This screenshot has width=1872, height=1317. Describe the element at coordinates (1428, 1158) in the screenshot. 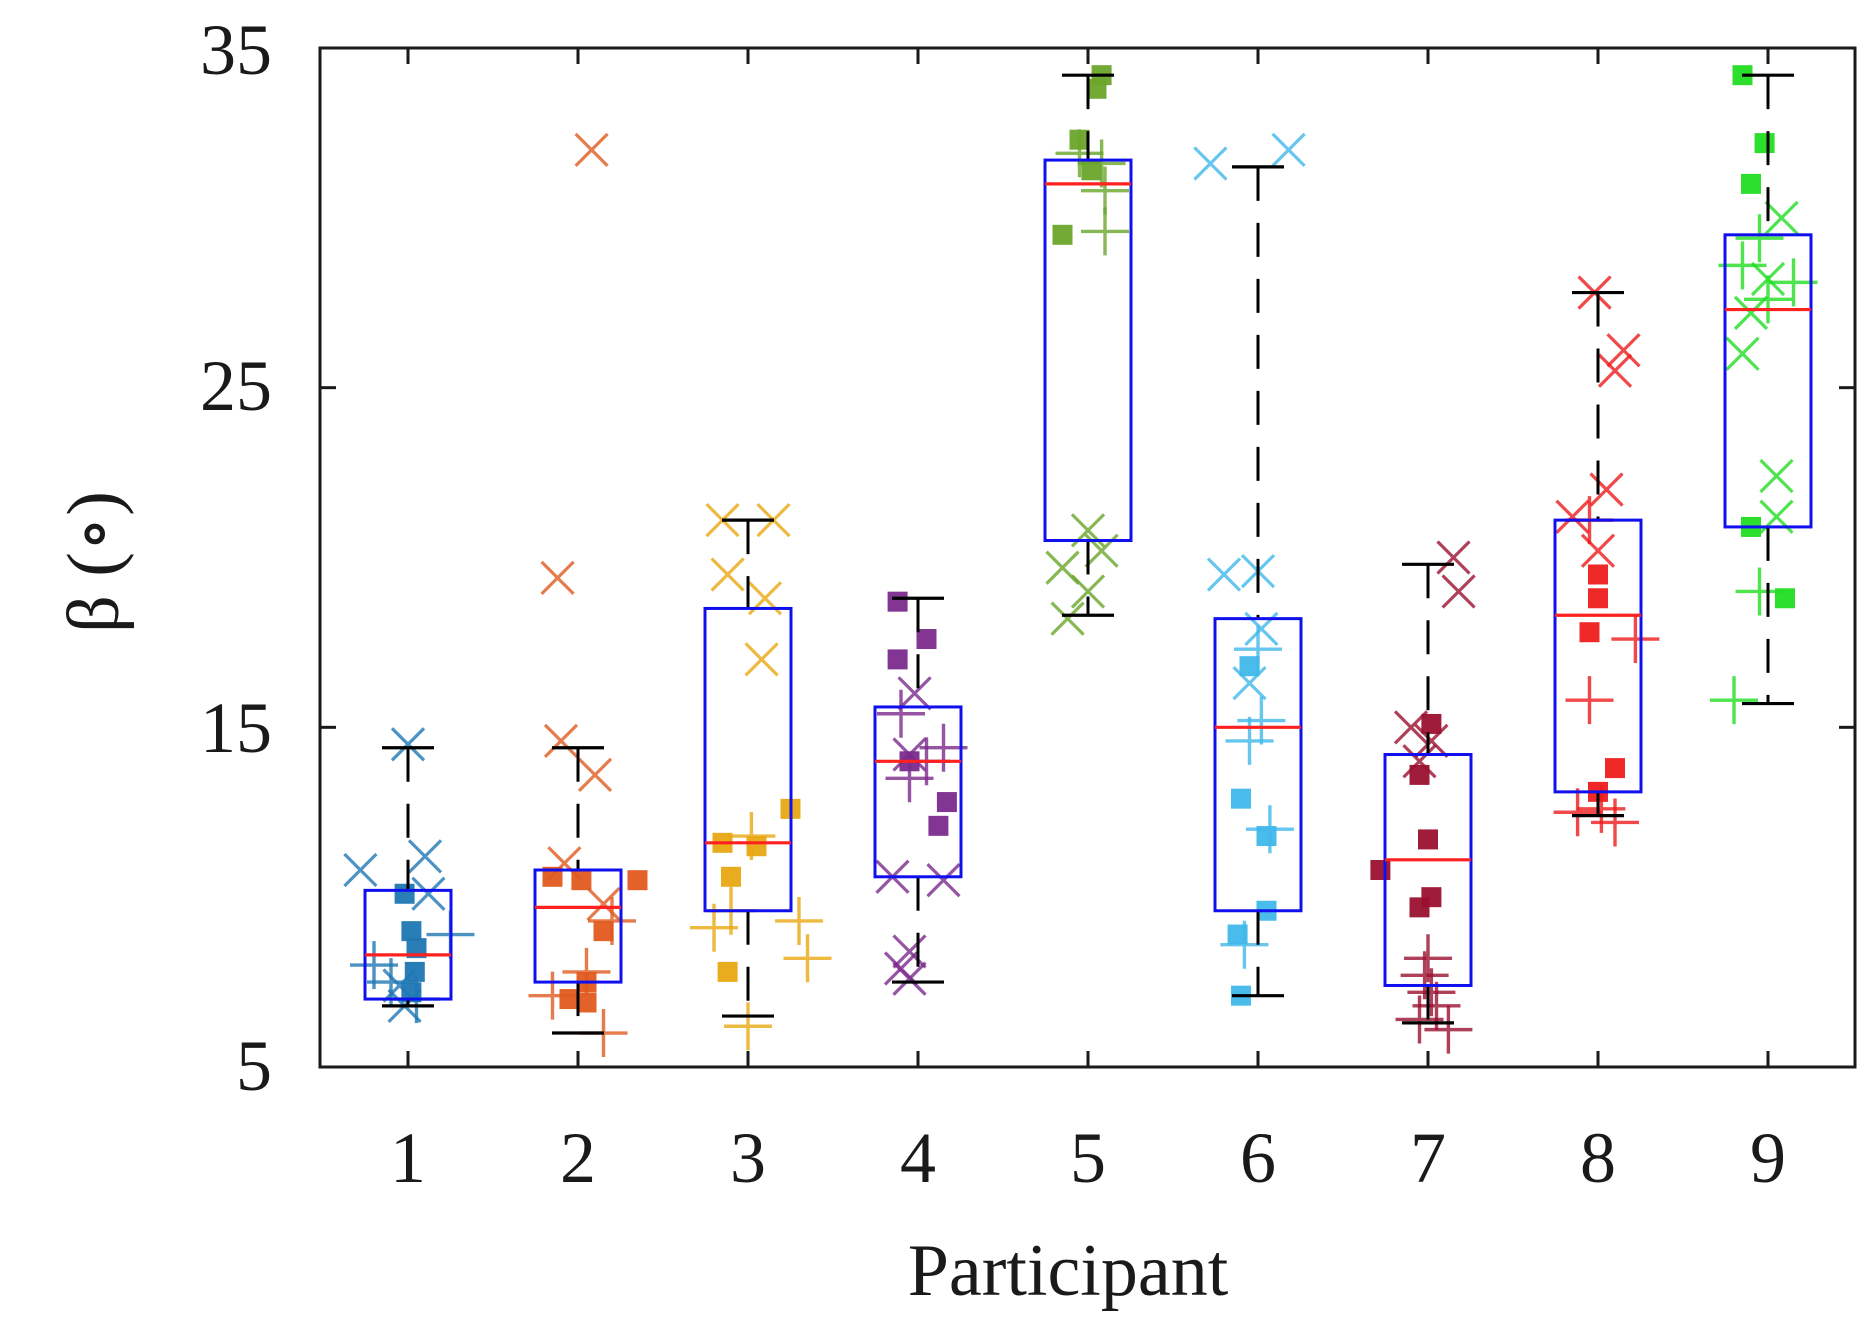

I see `x-tick-label-7: 7` at that location.